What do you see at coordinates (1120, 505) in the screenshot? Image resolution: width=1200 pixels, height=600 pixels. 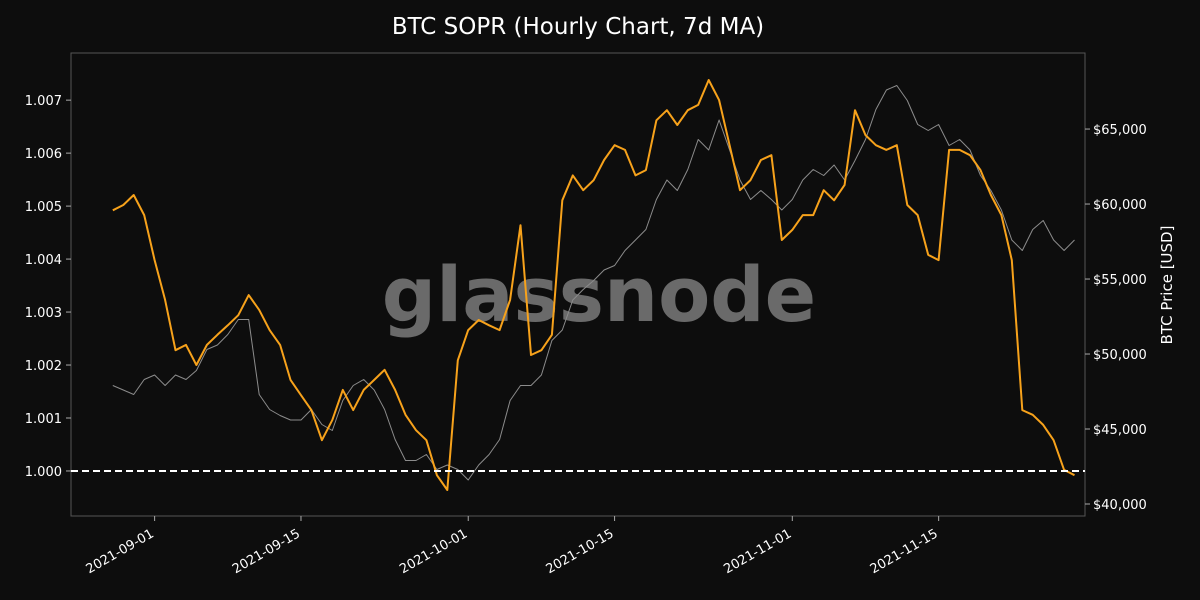 I see `y2-tick-label: $40,000` at bounding box center [1120, 505].